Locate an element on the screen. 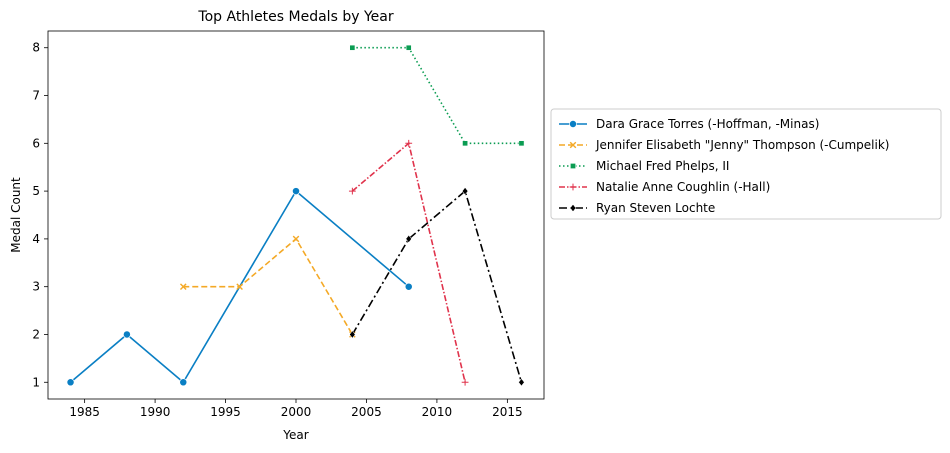 This screenshot has height=453, width=950. legend-label: Ryan Steven Lochte is located at coordinates (655, 208).